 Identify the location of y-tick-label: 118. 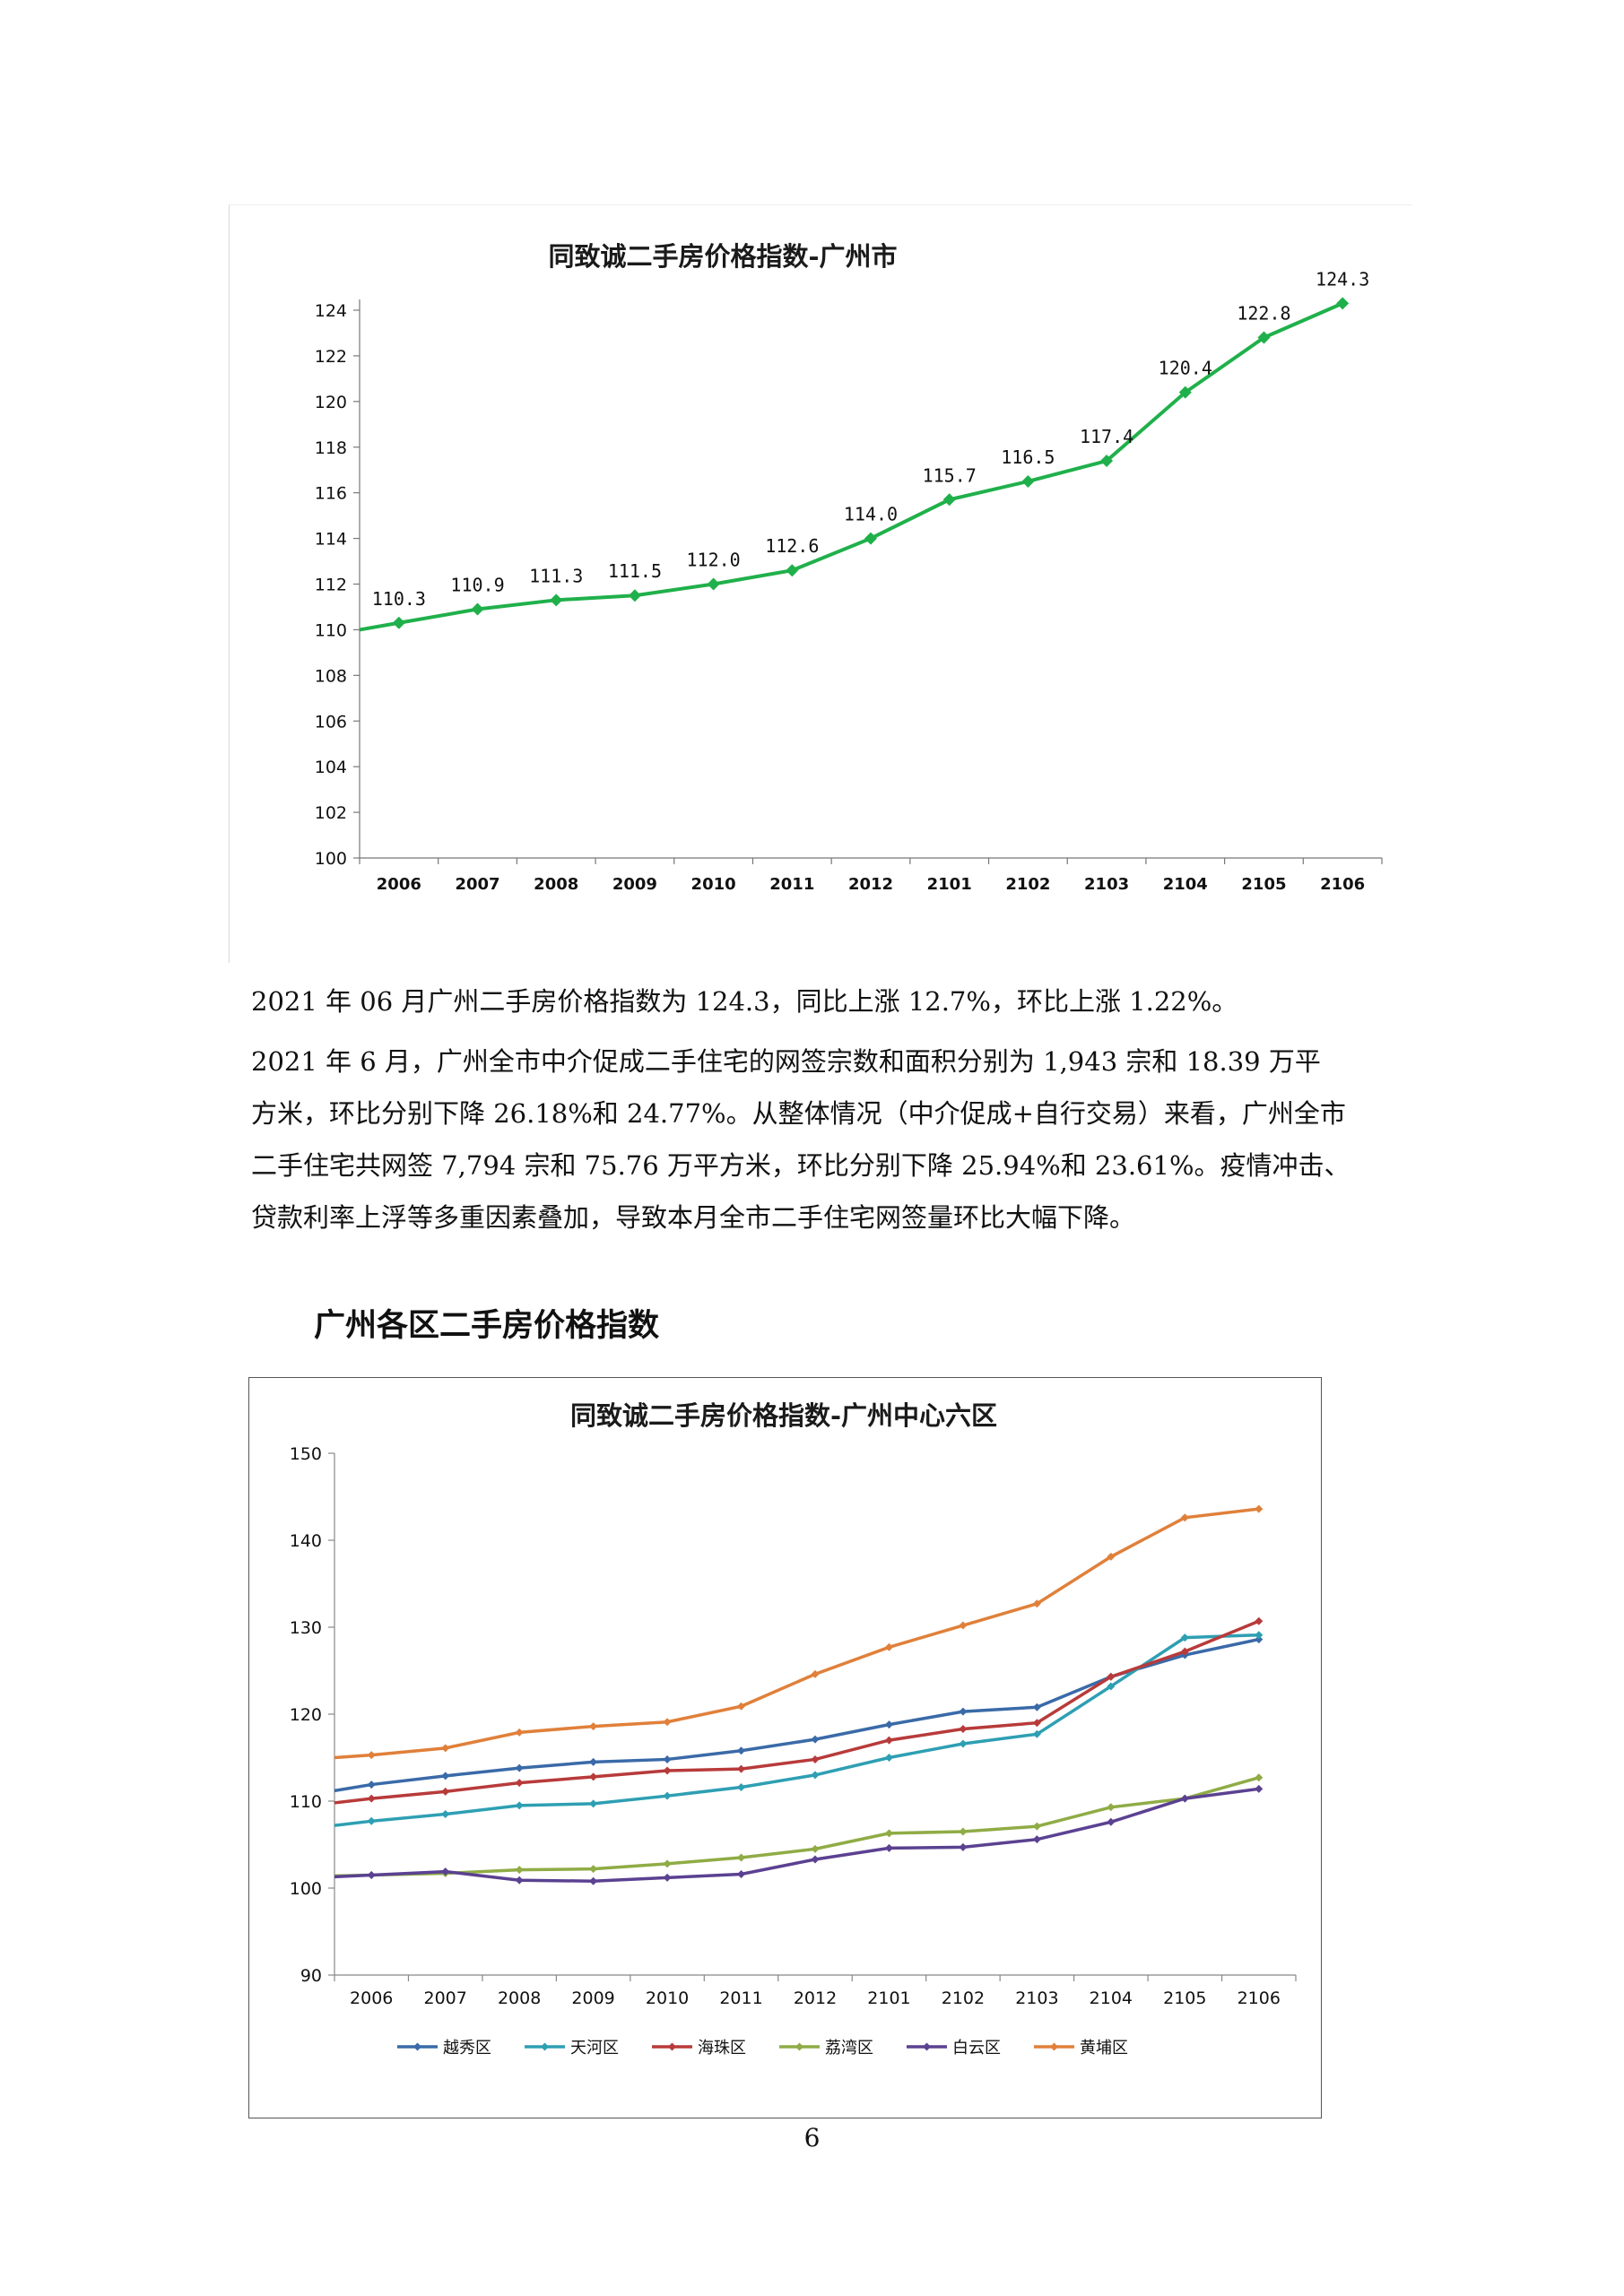
(331, 448).